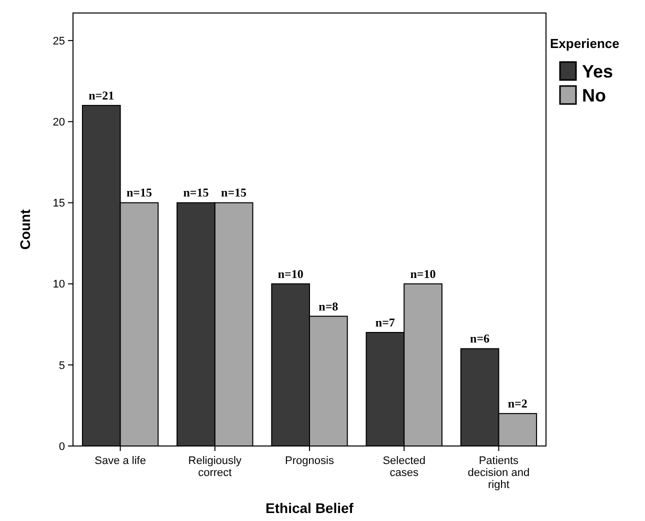 This screenshot has height=521, width=645. I want to click on x-tick-label: Religiously correct, so click(215, 467).